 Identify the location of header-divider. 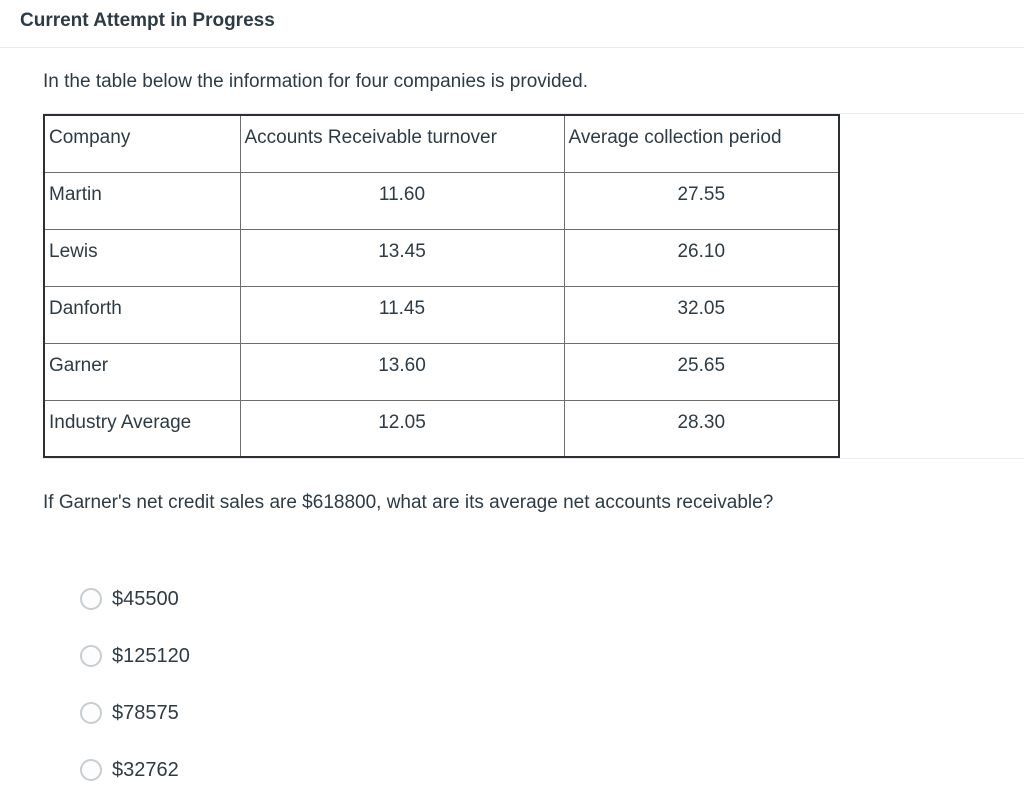
(512, 47).